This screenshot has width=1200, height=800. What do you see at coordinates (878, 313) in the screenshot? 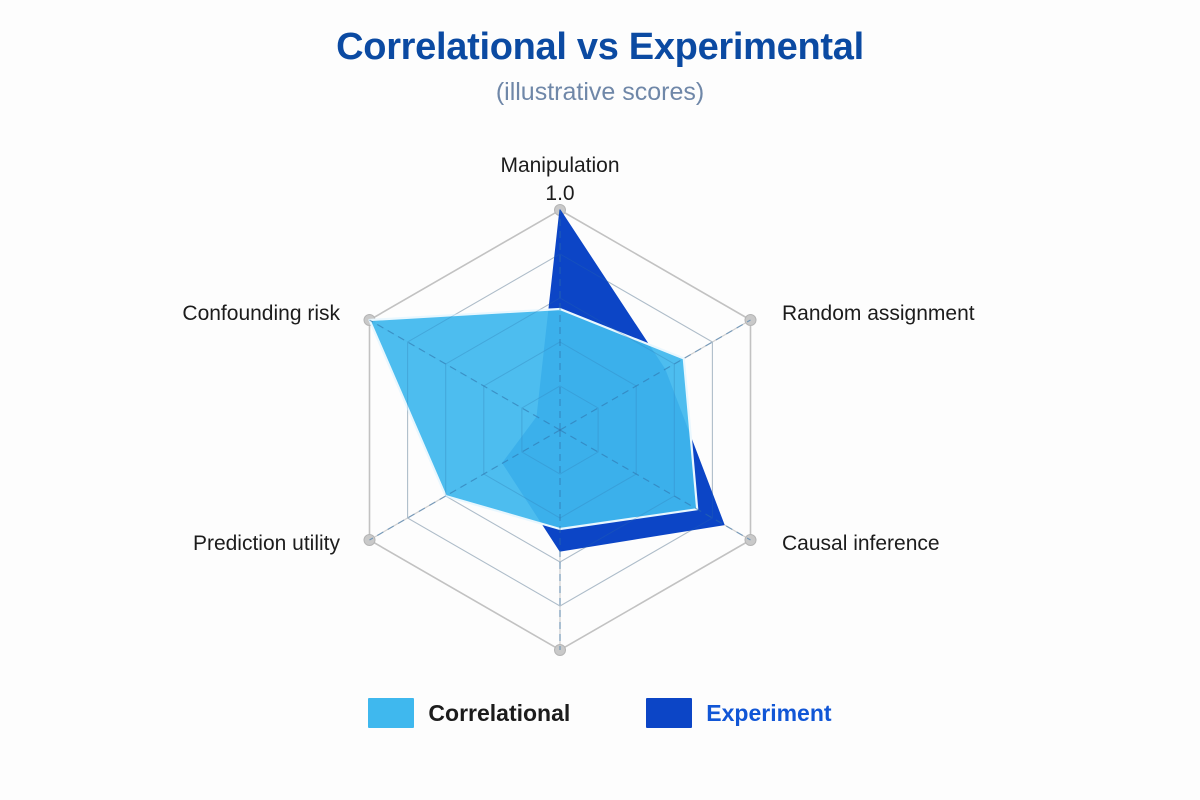
I see `radar-axis-label: Random assignment` at bounding box center [878, 313].